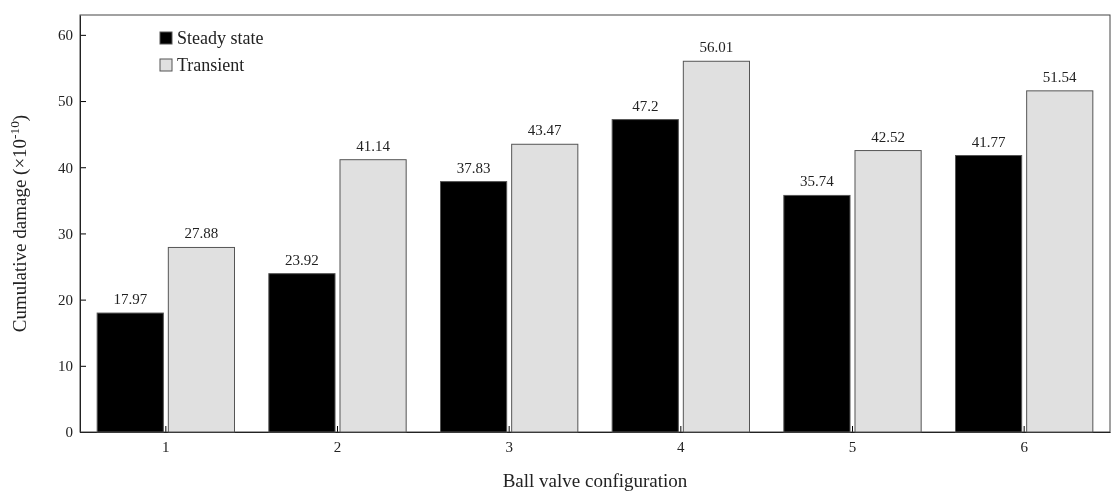 This screenshot has width=1115, height=493. Describe the element at coordinates (69, 432) in the screenshot. I see `y-tick-label: 0` at that location.